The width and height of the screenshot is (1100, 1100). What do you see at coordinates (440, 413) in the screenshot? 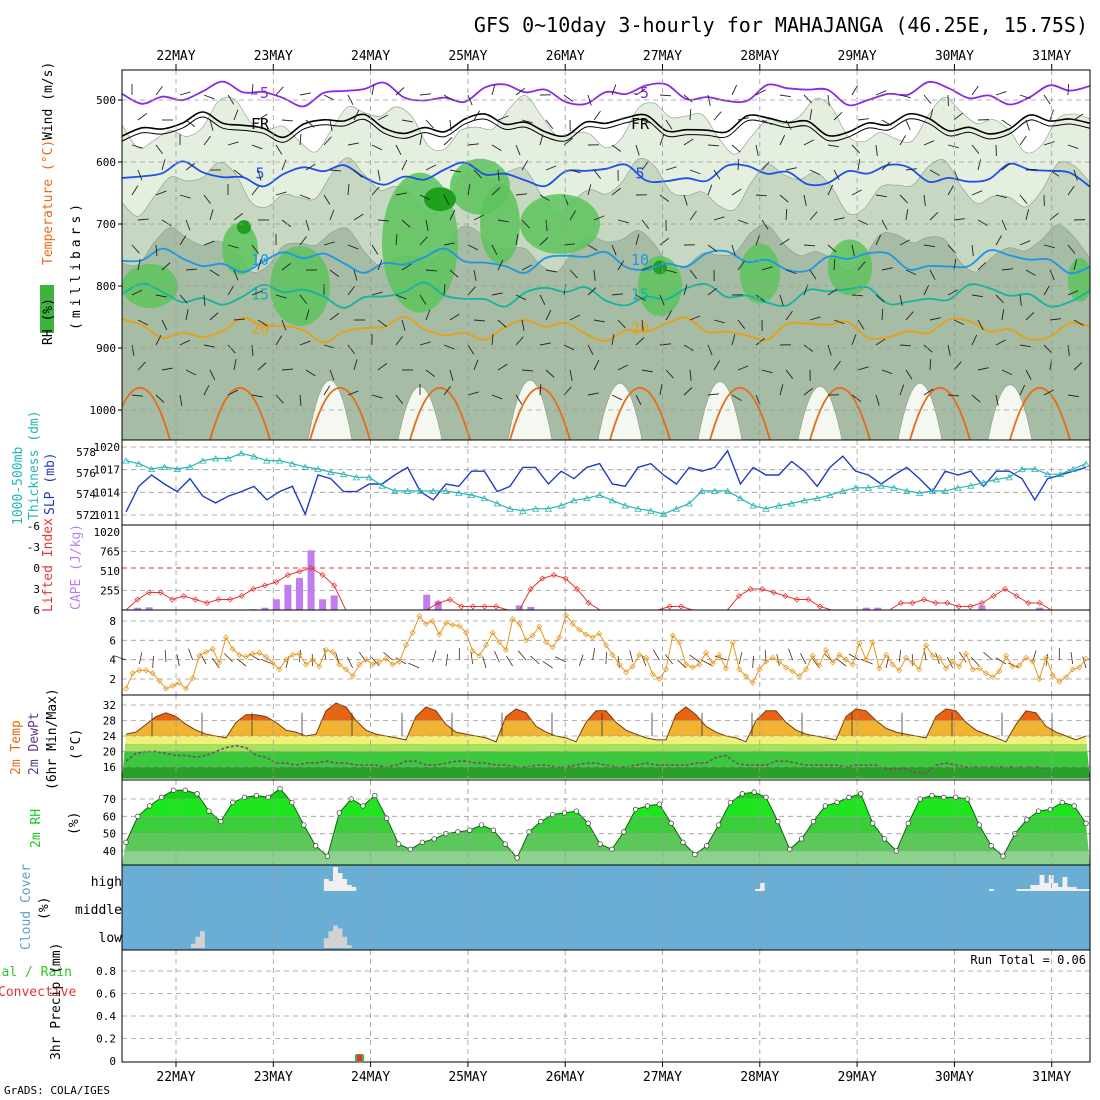
I see `warm-surface-contour` at bounding box center [440, 413].